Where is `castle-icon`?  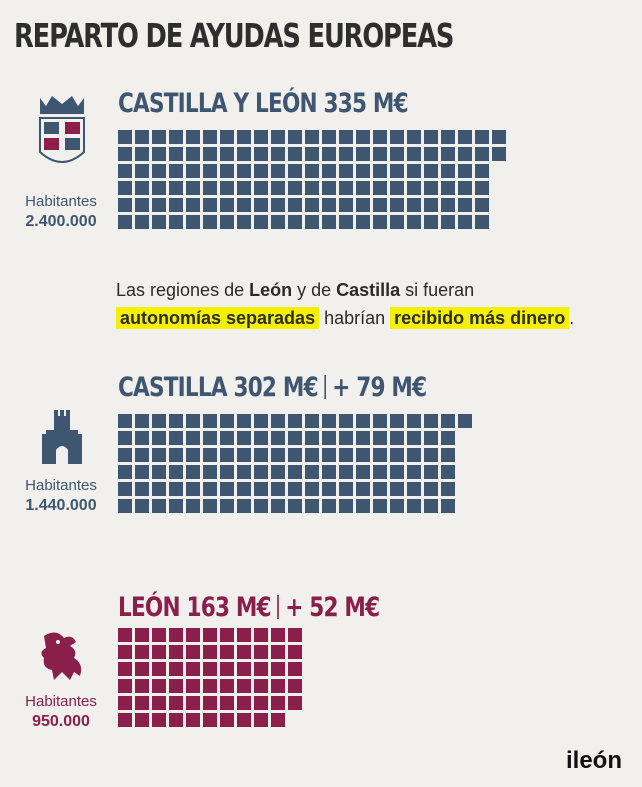 castle-icon is located at coordinates (62, 437).